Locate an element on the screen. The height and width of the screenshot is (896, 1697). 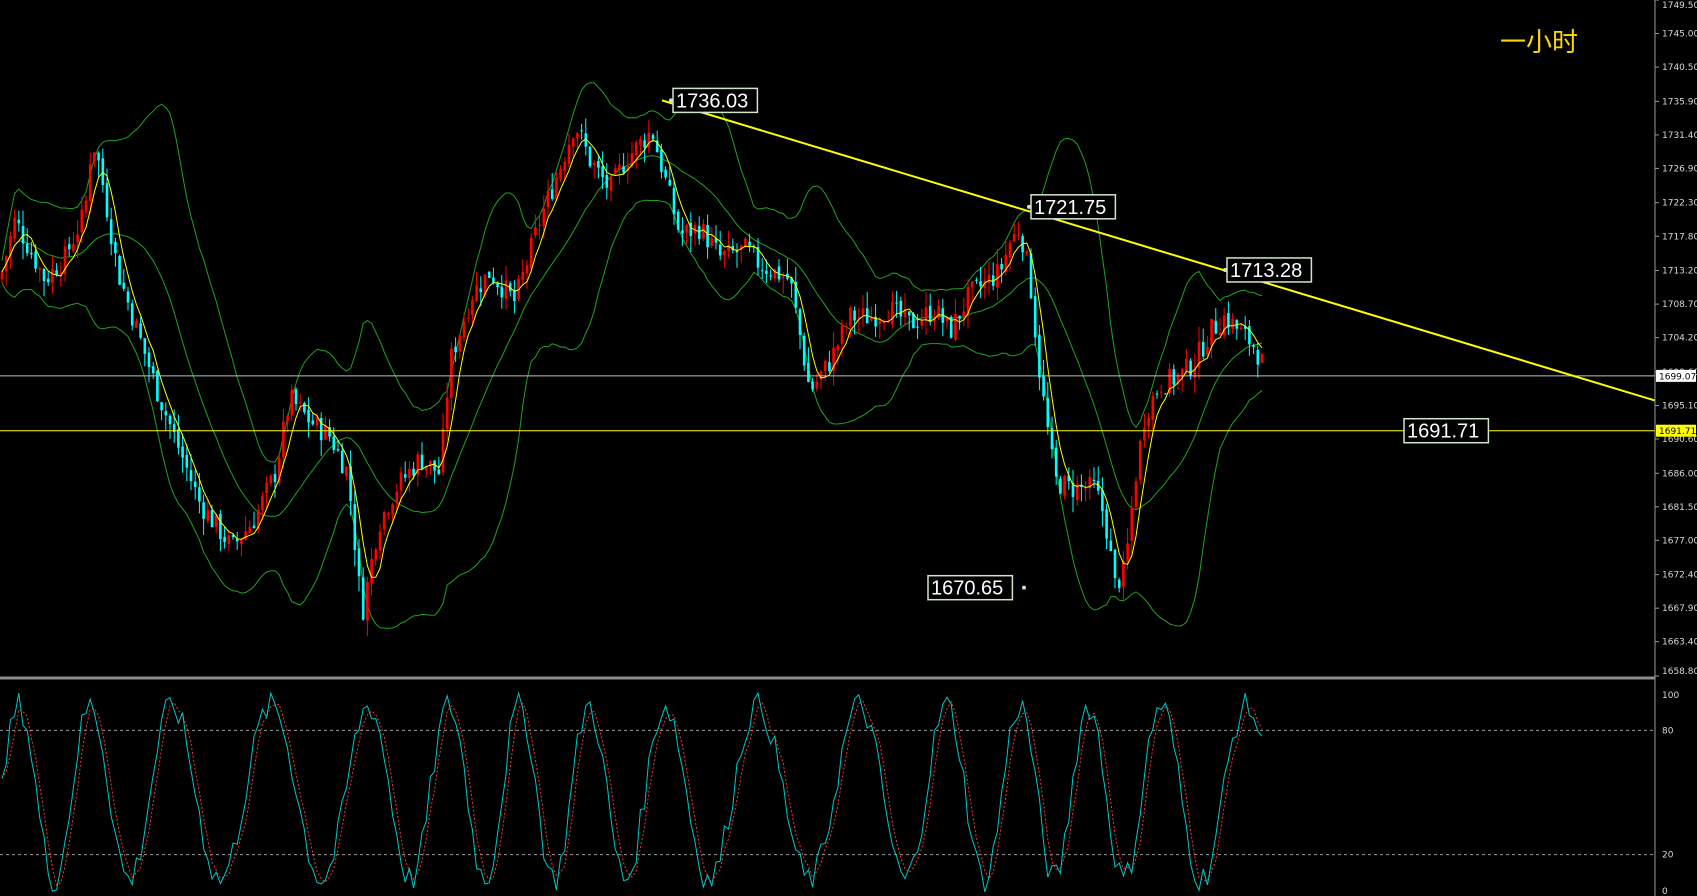
price-tick-label: 1713.20 is located at coordinates (1679, 272).